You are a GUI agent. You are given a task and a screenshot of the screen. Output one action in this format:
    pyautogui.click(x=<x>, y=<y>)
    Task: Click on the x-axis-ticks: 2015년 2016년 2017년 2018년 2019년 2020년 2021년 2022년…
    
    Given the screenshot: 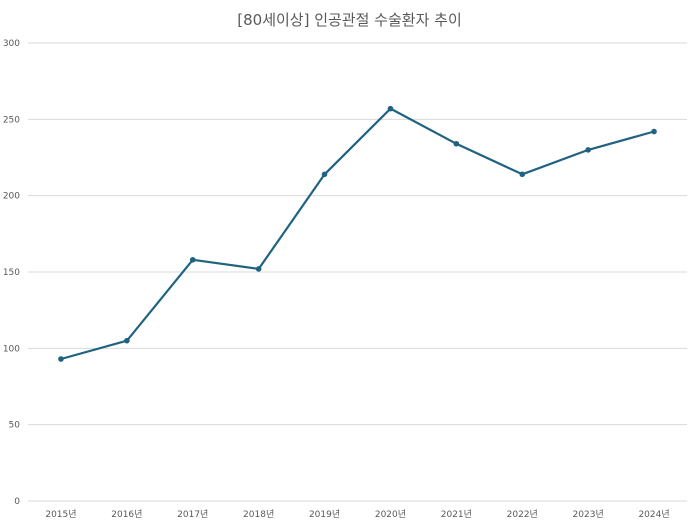 What is the action you would take?
    pyautogui.click(x=357, y=514)
    